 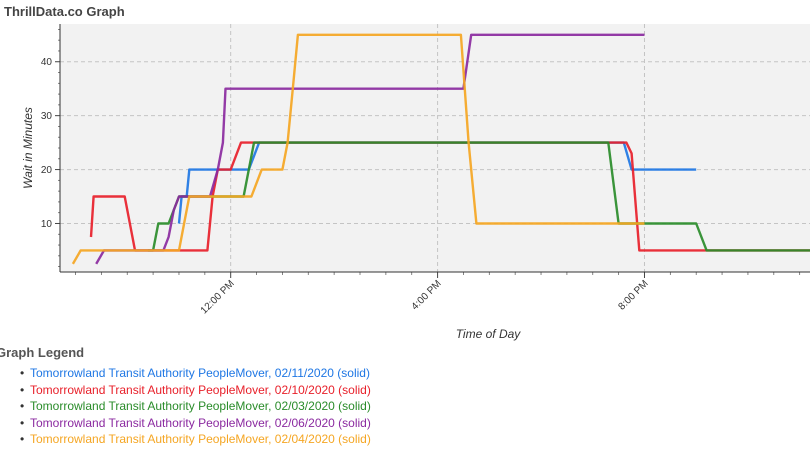 I want to click on x-tick-label: 8:00 PM, so click(x=633, y=295).